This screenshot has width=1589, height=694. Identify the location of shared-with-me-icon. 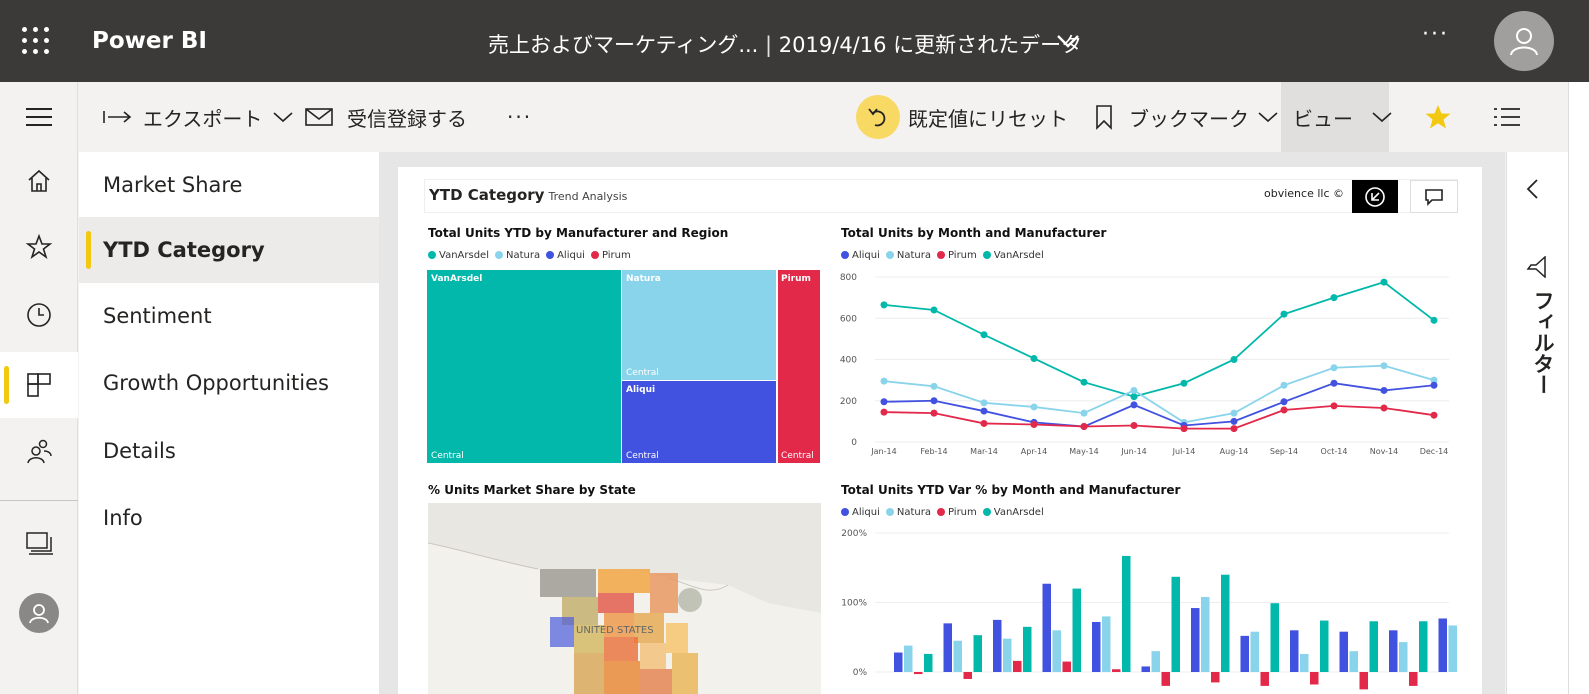
(39, 451).